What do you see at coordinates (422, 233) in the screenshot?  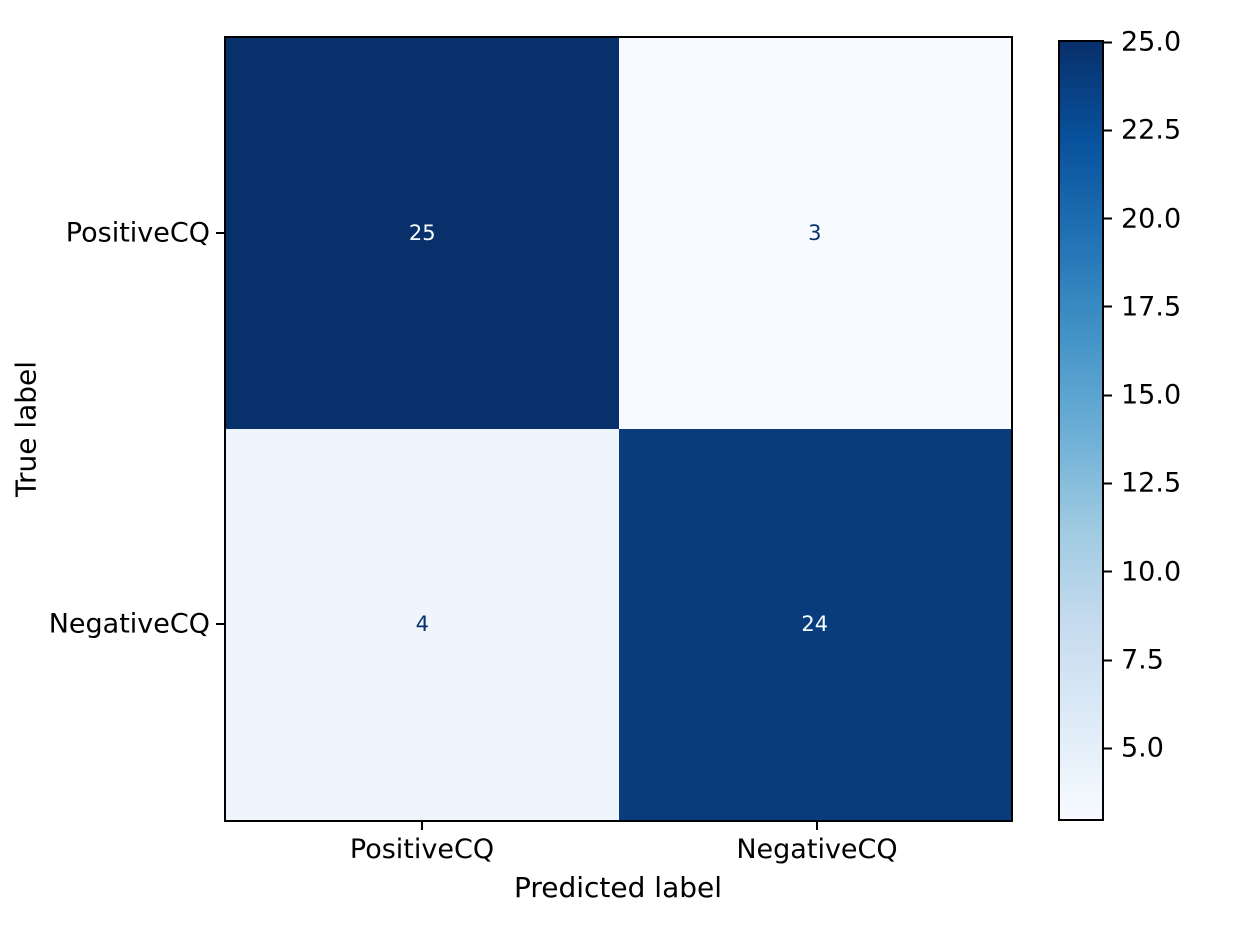 I see `cell-true-positivecq-pred-positivecq: 25` at bounding box center [422, 233].